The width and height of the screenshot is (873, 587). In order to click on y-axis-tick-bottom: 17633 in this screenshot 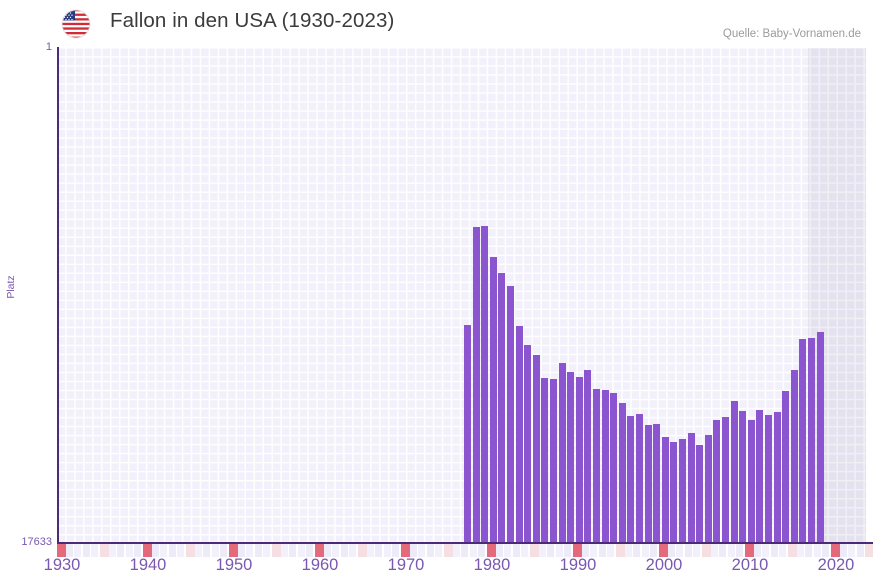, I will do `click(36, 542)`.